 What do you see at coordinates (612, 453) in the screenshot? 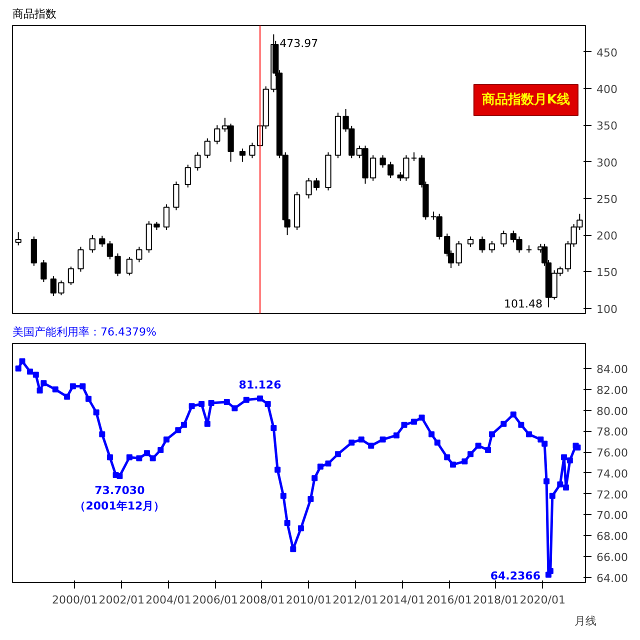
I see `y-tick-label: 76.00` at bounding box center [612, 453].